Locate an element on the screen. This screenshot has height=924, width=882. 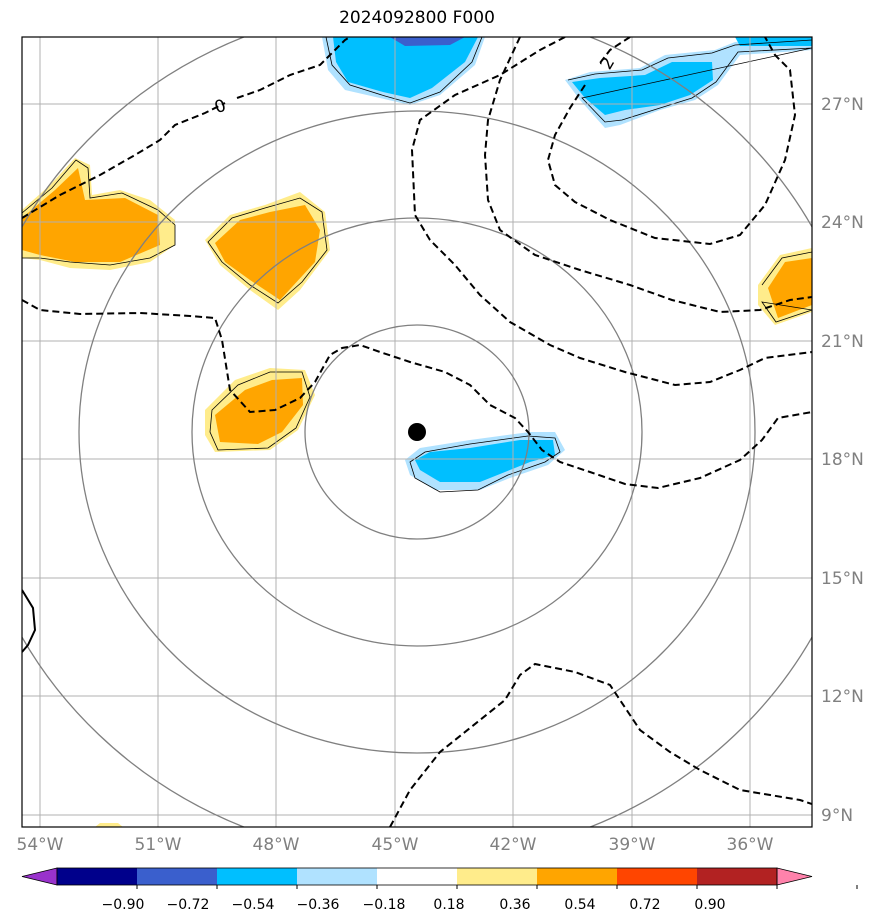
colorbar-extend-high is located at coordinates (794, 876).